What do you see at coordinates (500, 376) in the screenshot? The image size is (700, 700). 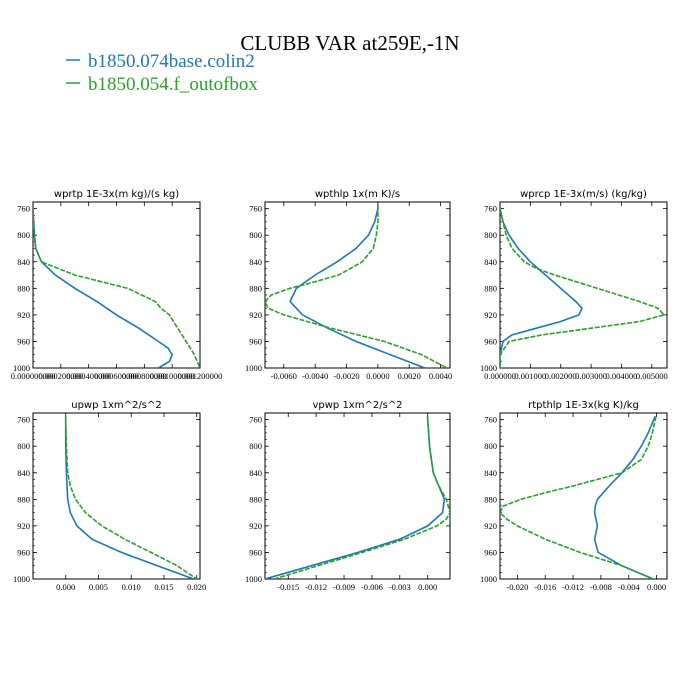 I see `x-tick-label: 0.000000` at bounding box center [500, 376].